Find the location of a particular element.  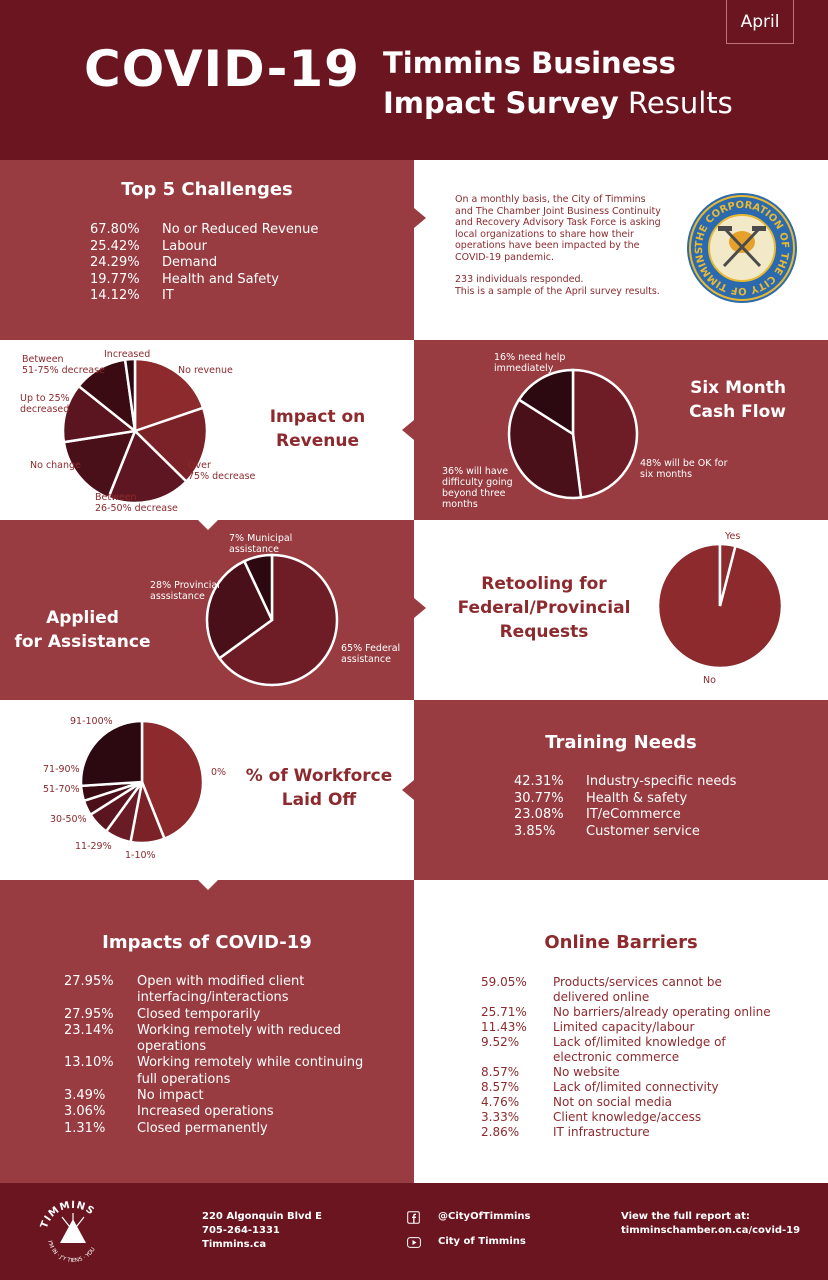

item-label: IT is located at coordinates (168, 295).